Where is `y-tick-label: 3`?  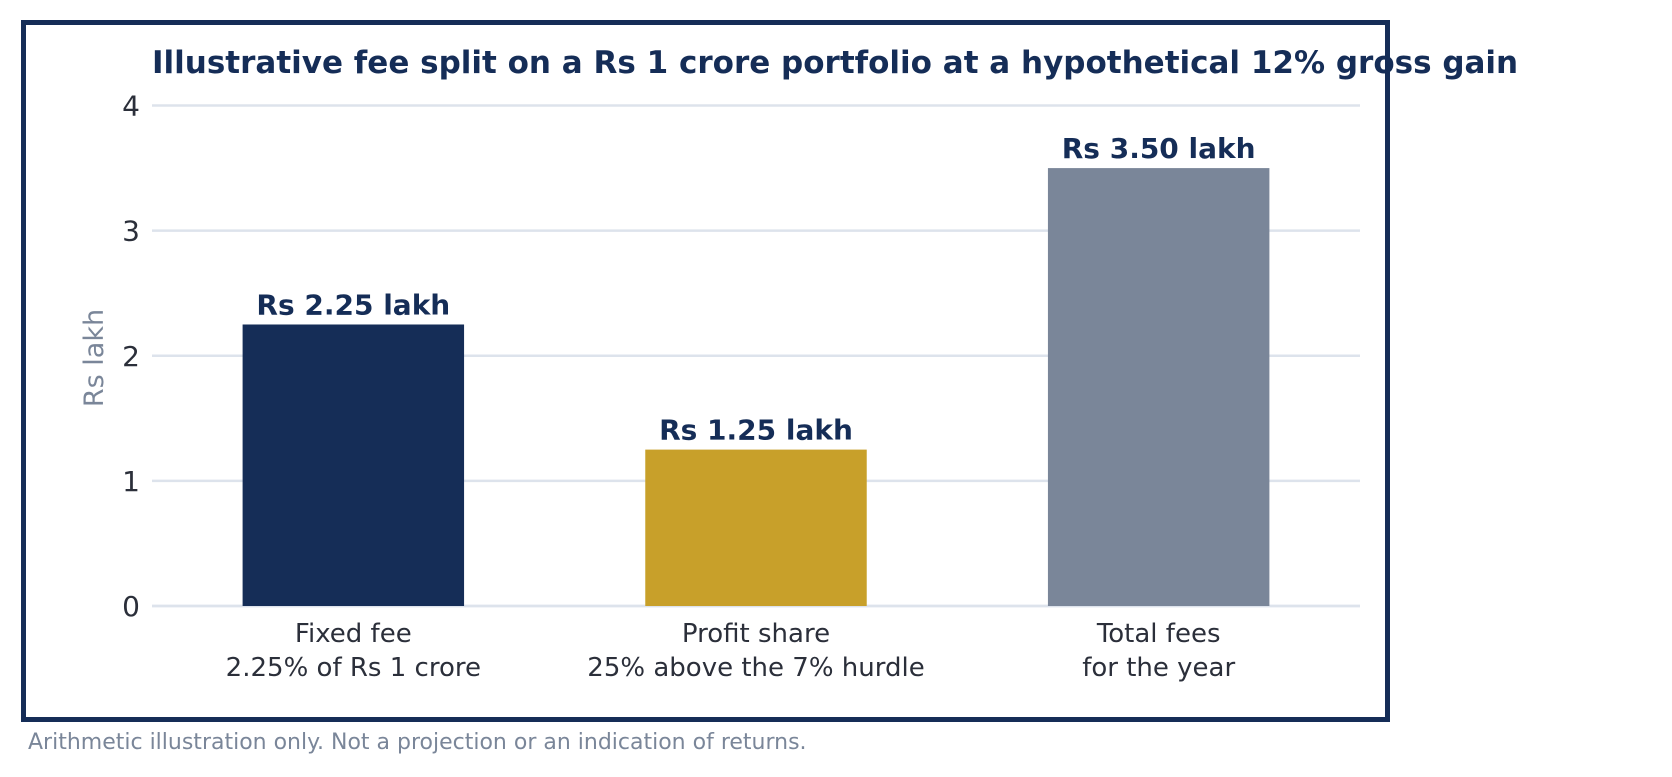
y-tick-label: 3 is located at coordinates (131, 231).